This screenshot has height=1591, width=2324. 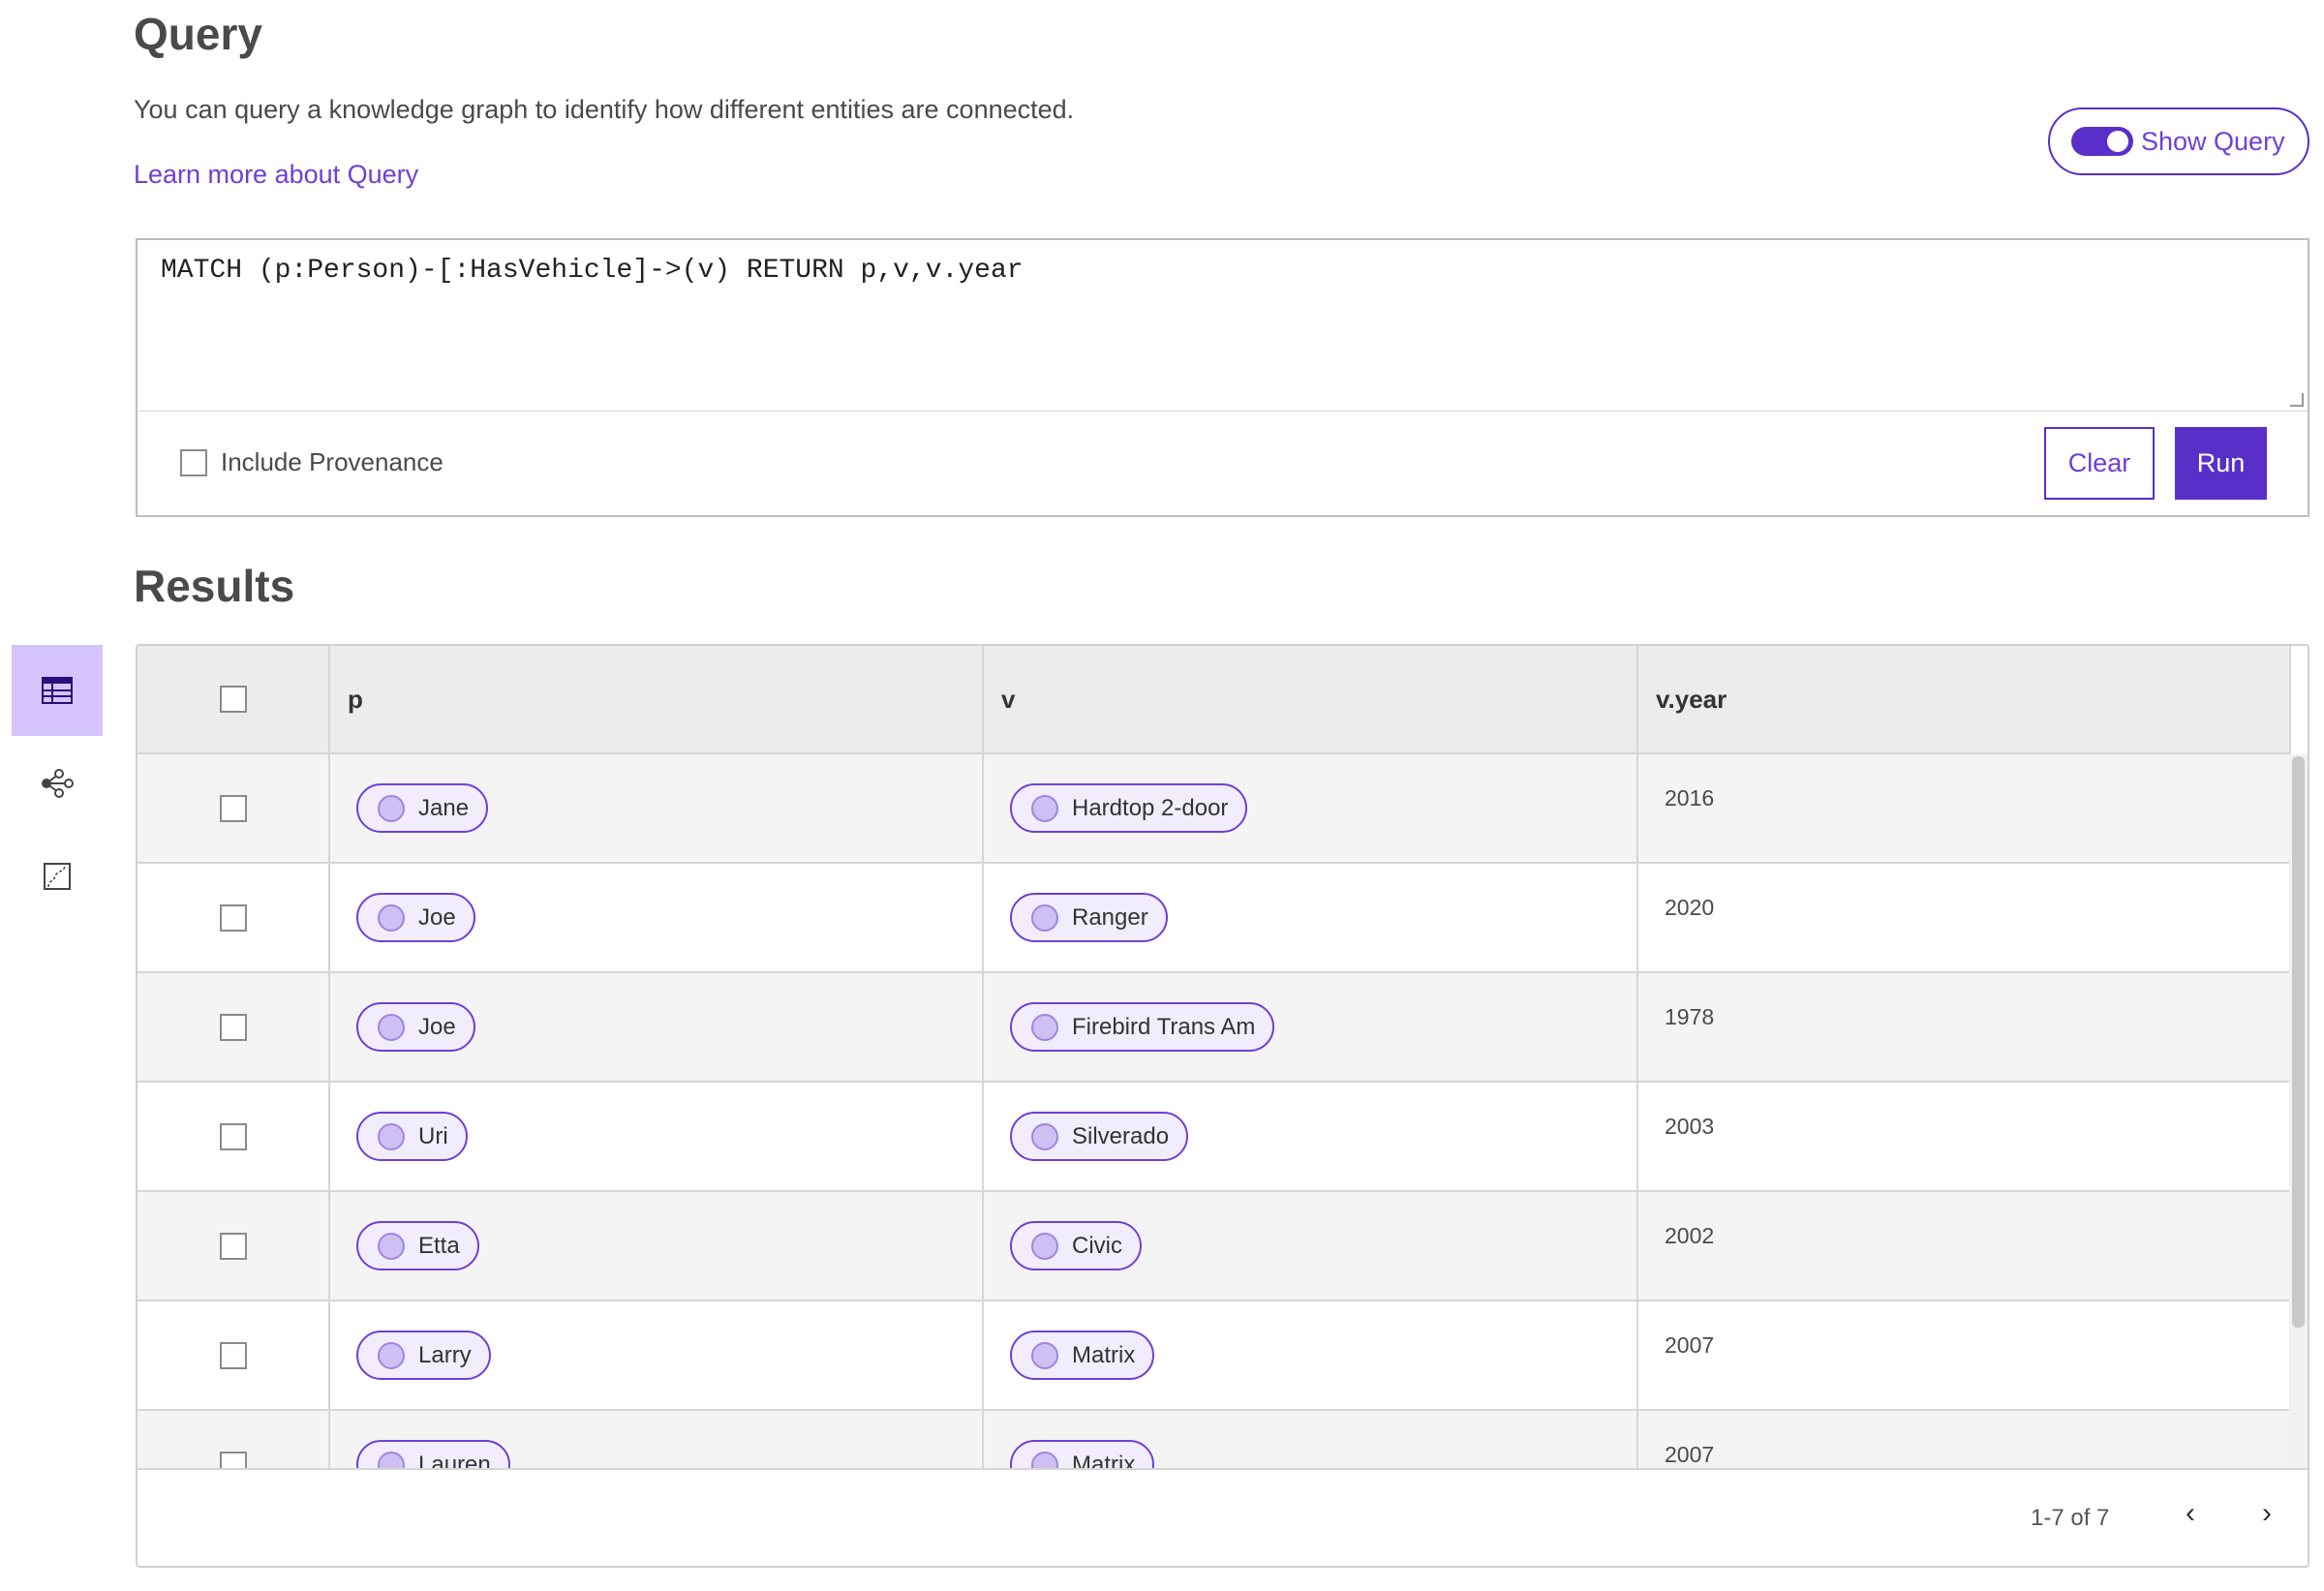 I want to click on table-icon, so click(x=58, y=690).